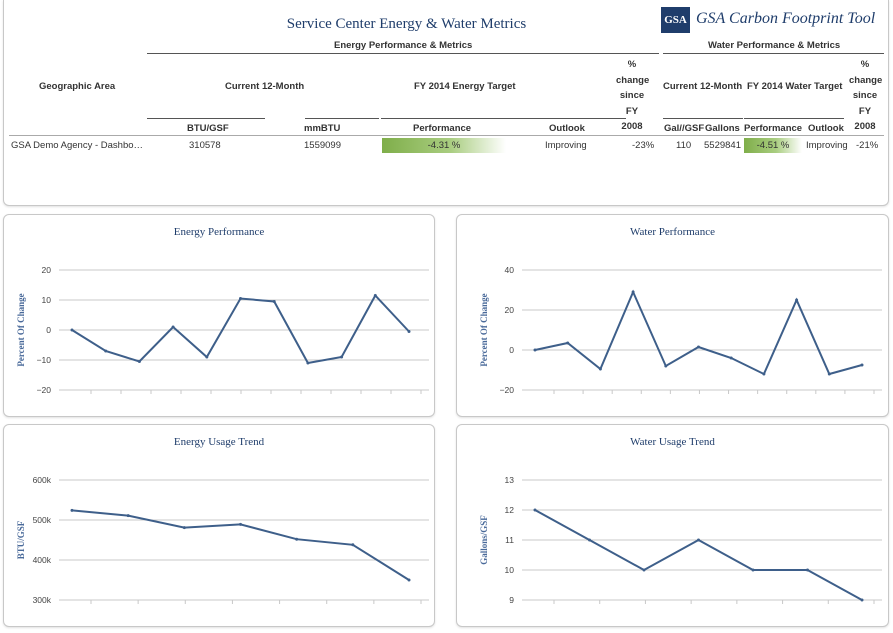 The image size is (893, 633). I want to click on performance-header: Performance, so click(442, 128).